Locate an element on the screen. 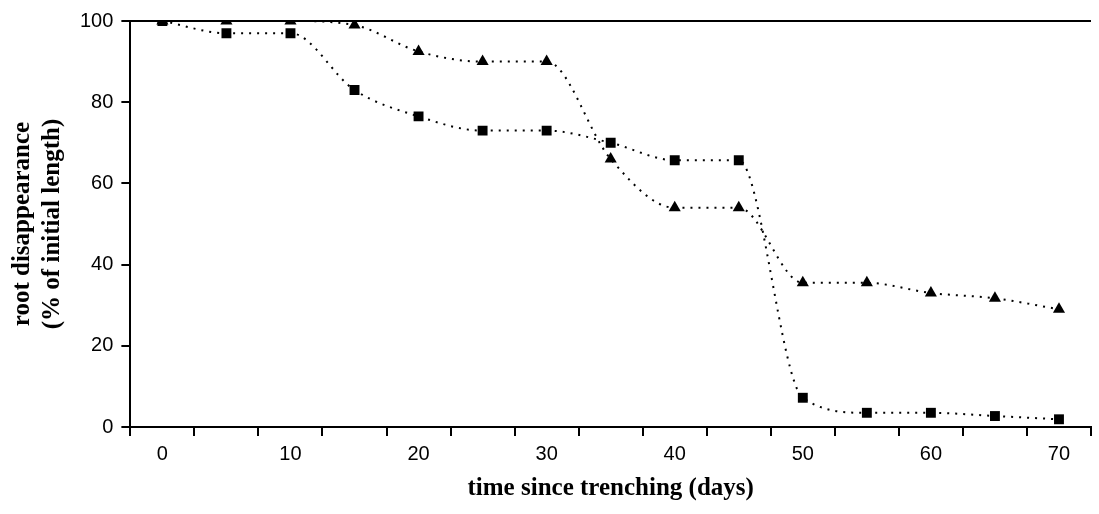  x-tick-label: 60 is located at coordinates (931, 452).